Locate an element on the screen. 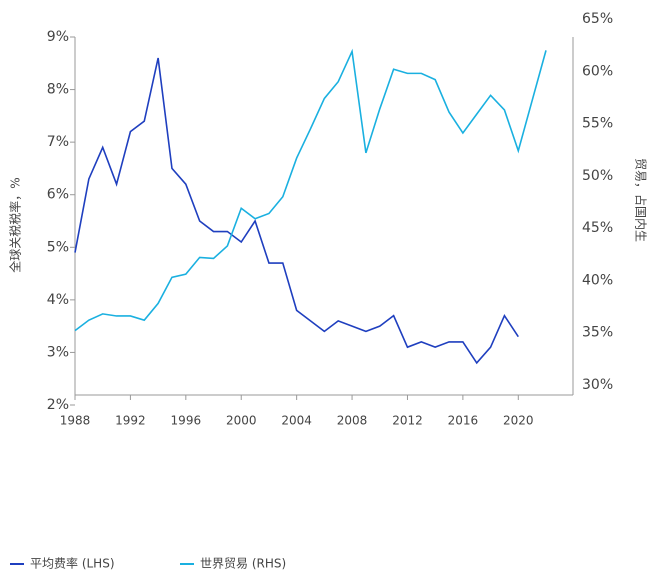  y-tick-label: 8% is located at coordinates (58, 90).